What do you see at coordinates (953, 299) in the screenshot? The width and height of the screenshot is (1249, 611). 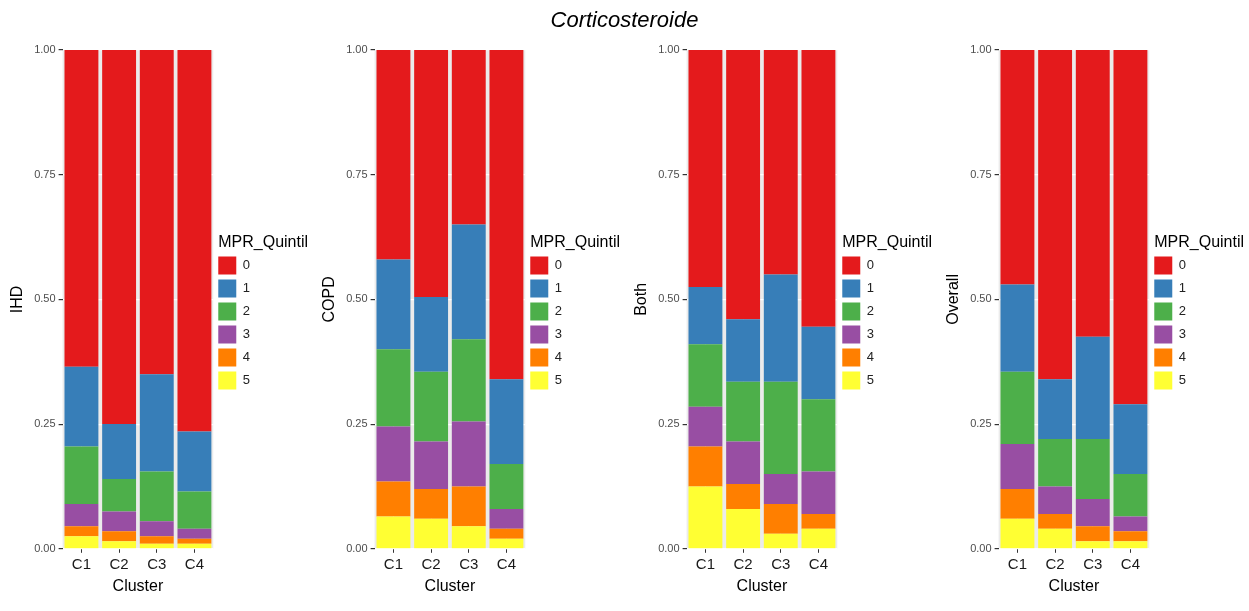 I see `y-axis-title: Overall` at bounding box center [953, 299].